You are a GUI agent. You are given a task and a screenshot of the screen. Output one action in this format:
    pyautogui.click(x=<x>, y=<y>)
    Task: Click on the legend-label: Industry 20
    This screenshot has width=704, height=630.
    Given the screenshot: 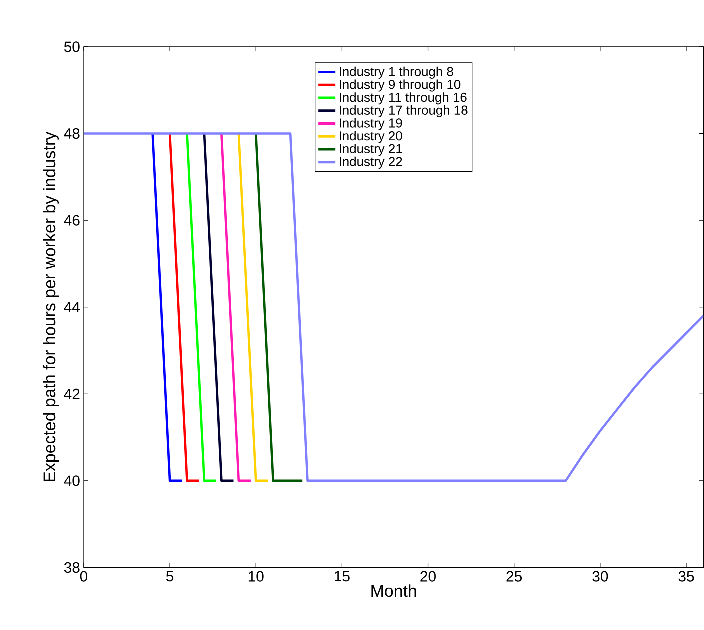 What is the action you would take?
    pyautogui.click(x=371, y=137)
    